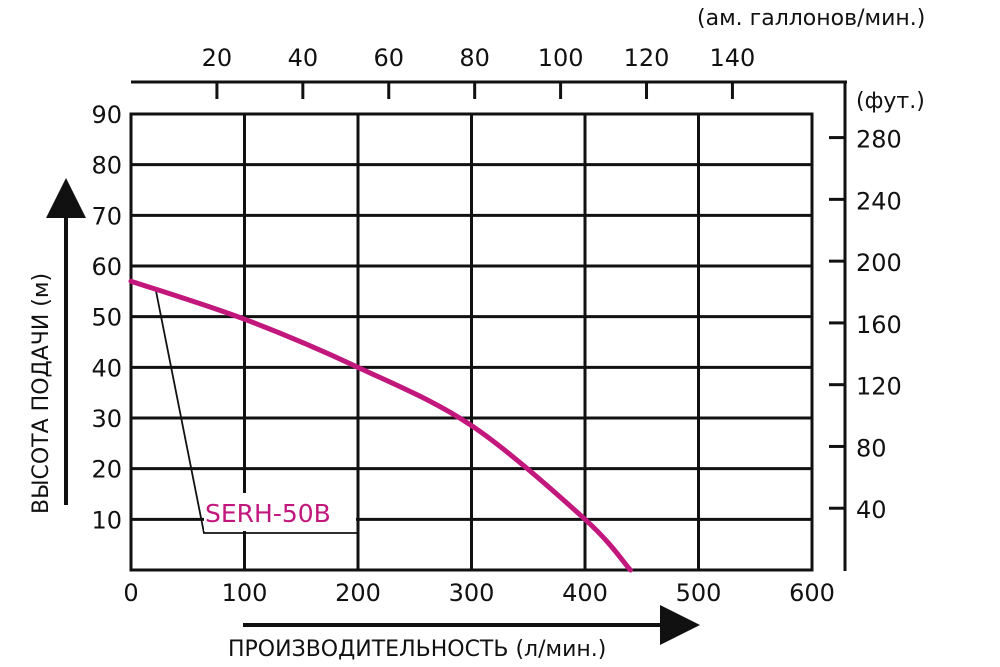  What do you see at coordinates (245, 593) in the screenshot?
I see `x-tick-label: 100` at bounding box center [245, 593].